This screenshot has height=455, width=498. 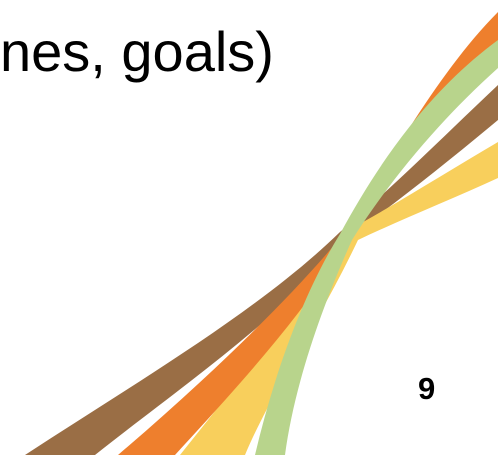 I want to click on slide-number: 9, so click(x=427, y=388).